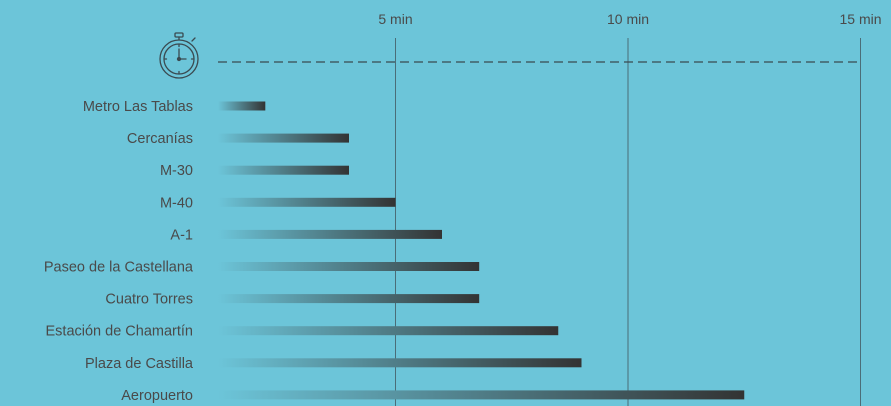  I want to click on category-label: Metro Las Tablas, so click(138, 107).